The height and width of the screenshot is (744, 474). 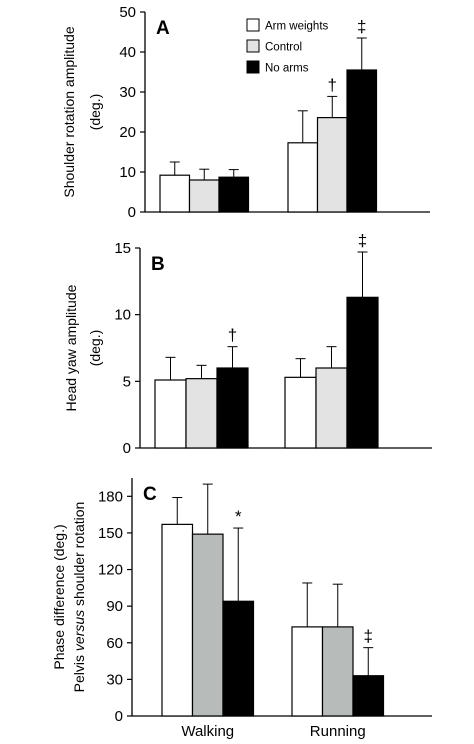 What do you see at coordinates (110, 533) in the screenshot?
I see `y-tick-label: 150` at bounding box center [110, 533].